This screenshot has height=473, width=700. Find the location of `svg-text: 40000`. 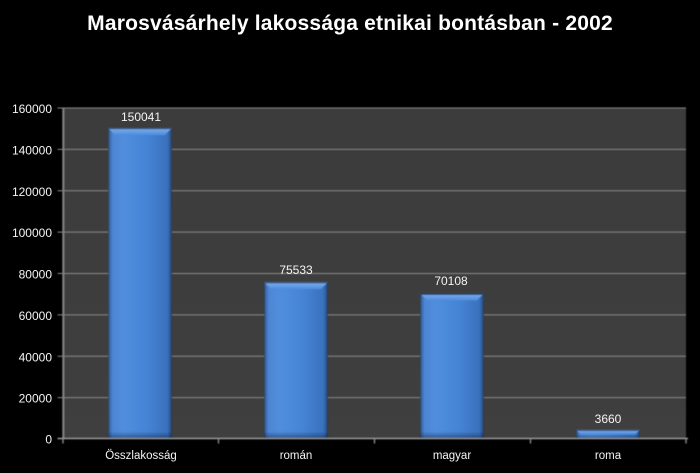

svg-text: 40000 is located at coordinates (36, 357).